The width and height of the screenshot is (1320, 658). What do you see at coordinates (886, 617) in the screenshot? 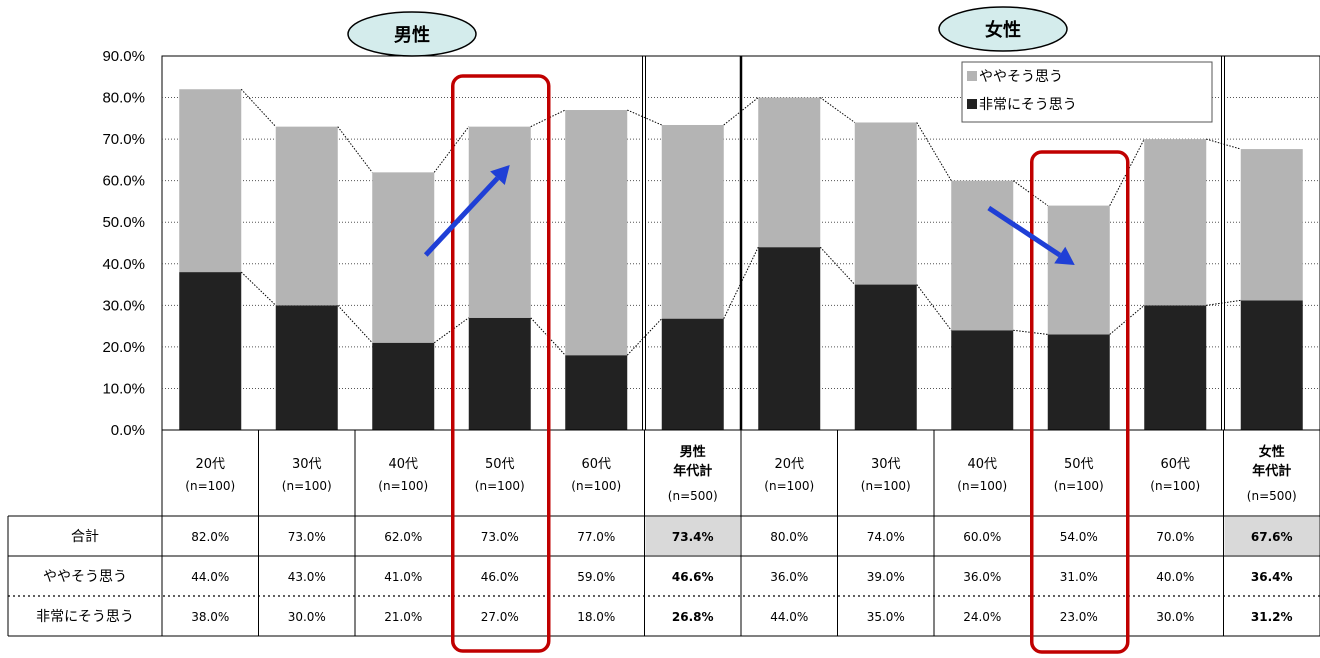
I see `table-cell: 35.0%` at bounding box center [886, 617].